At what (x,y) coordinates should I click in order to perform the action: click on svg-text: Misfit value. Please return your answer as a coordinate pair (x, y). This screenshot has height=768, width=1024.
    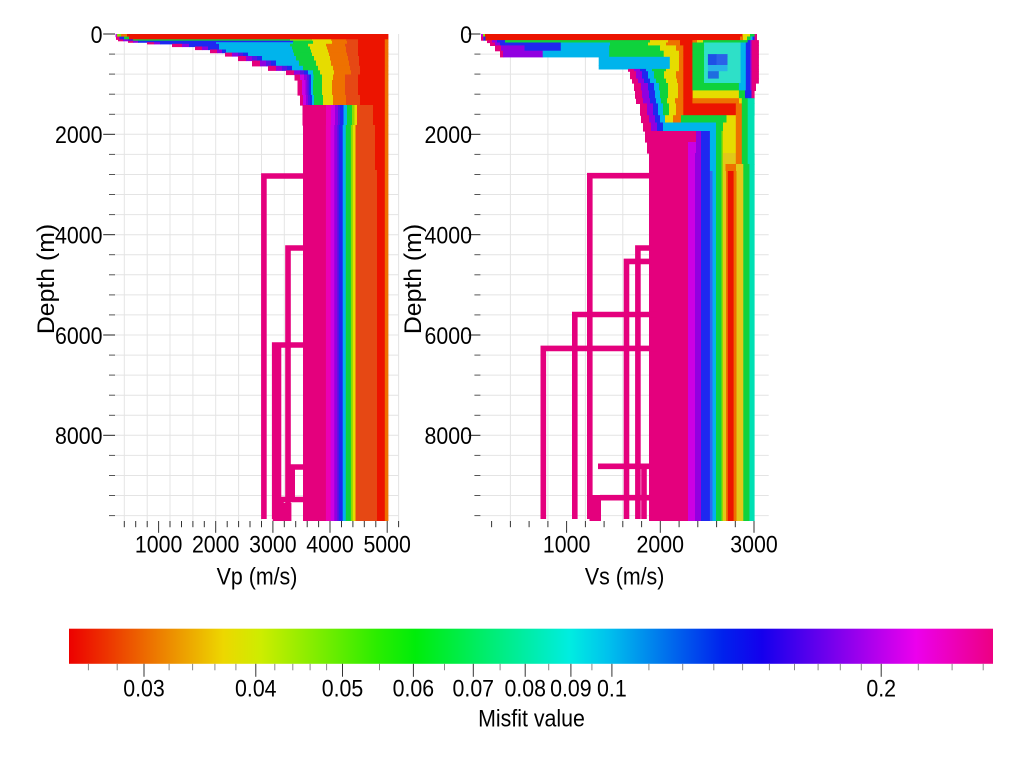
    Looking at the image, I should click on (531, 718).